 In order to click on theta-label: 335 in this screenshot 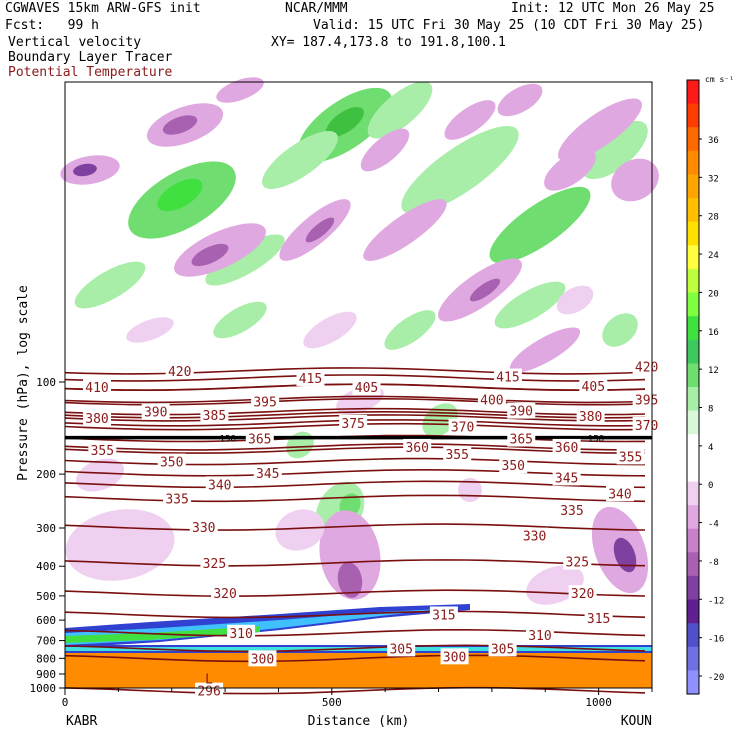, I will do `click(176, 499)`.